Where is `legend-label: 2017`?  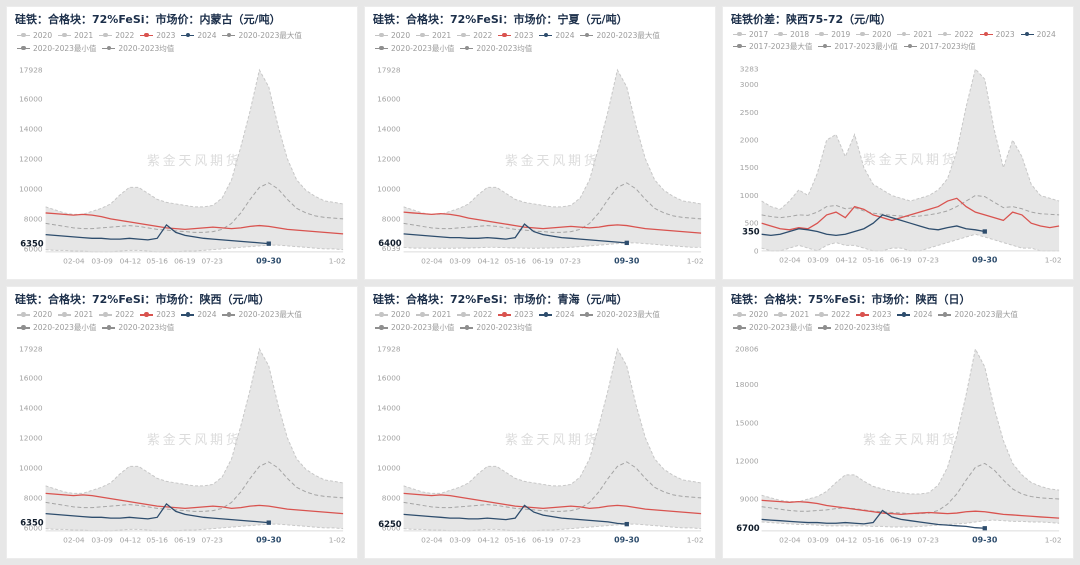 legend-label: 2017 is located at coordinates (759, 34).